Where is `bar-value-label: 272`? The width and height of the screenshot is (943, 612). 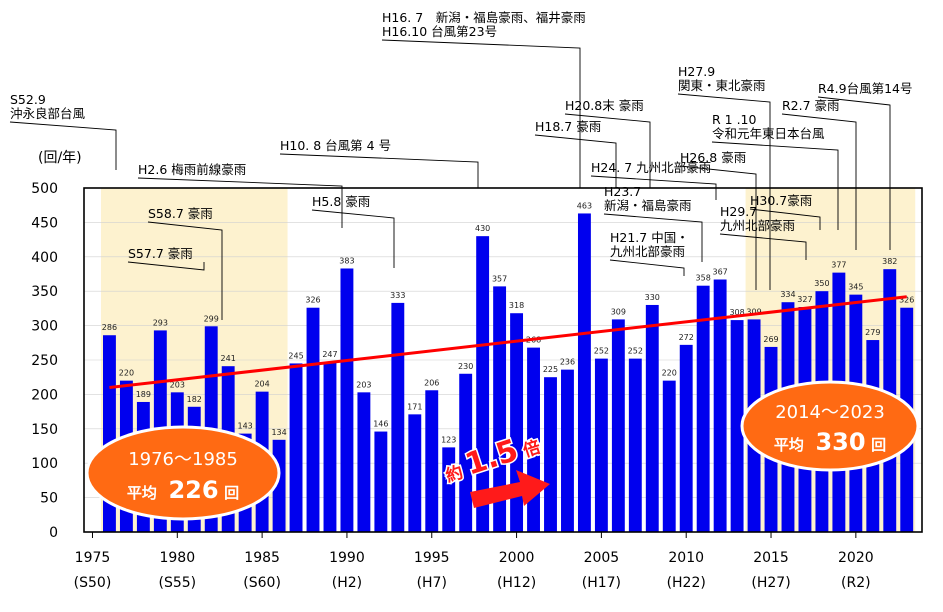 bar-value-label: 272 is located at coordinates (686, 337).